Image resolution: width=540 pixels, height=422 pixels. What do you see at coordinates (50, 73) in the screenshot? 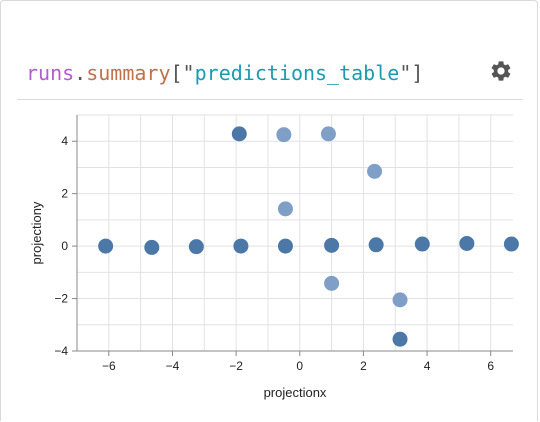
I see `title-runs: runs` at bounding box center [50, 73].